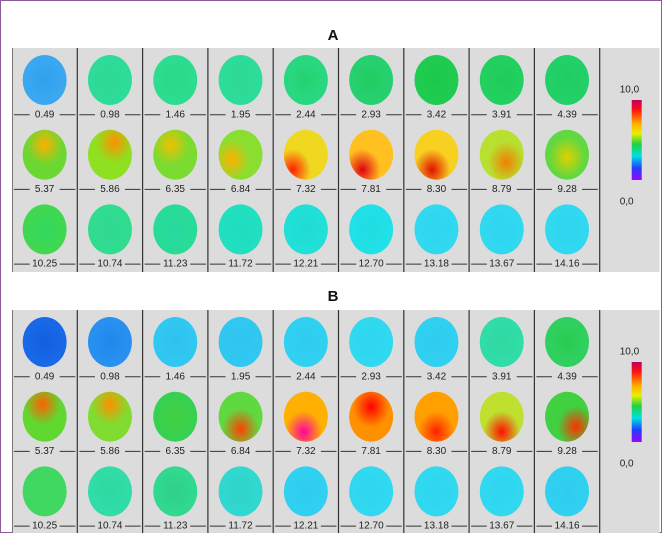  What do you see at coordinates (110, 189) in the screenshot?
I see `time-label: 5.86` at bounding box center [110, 189].